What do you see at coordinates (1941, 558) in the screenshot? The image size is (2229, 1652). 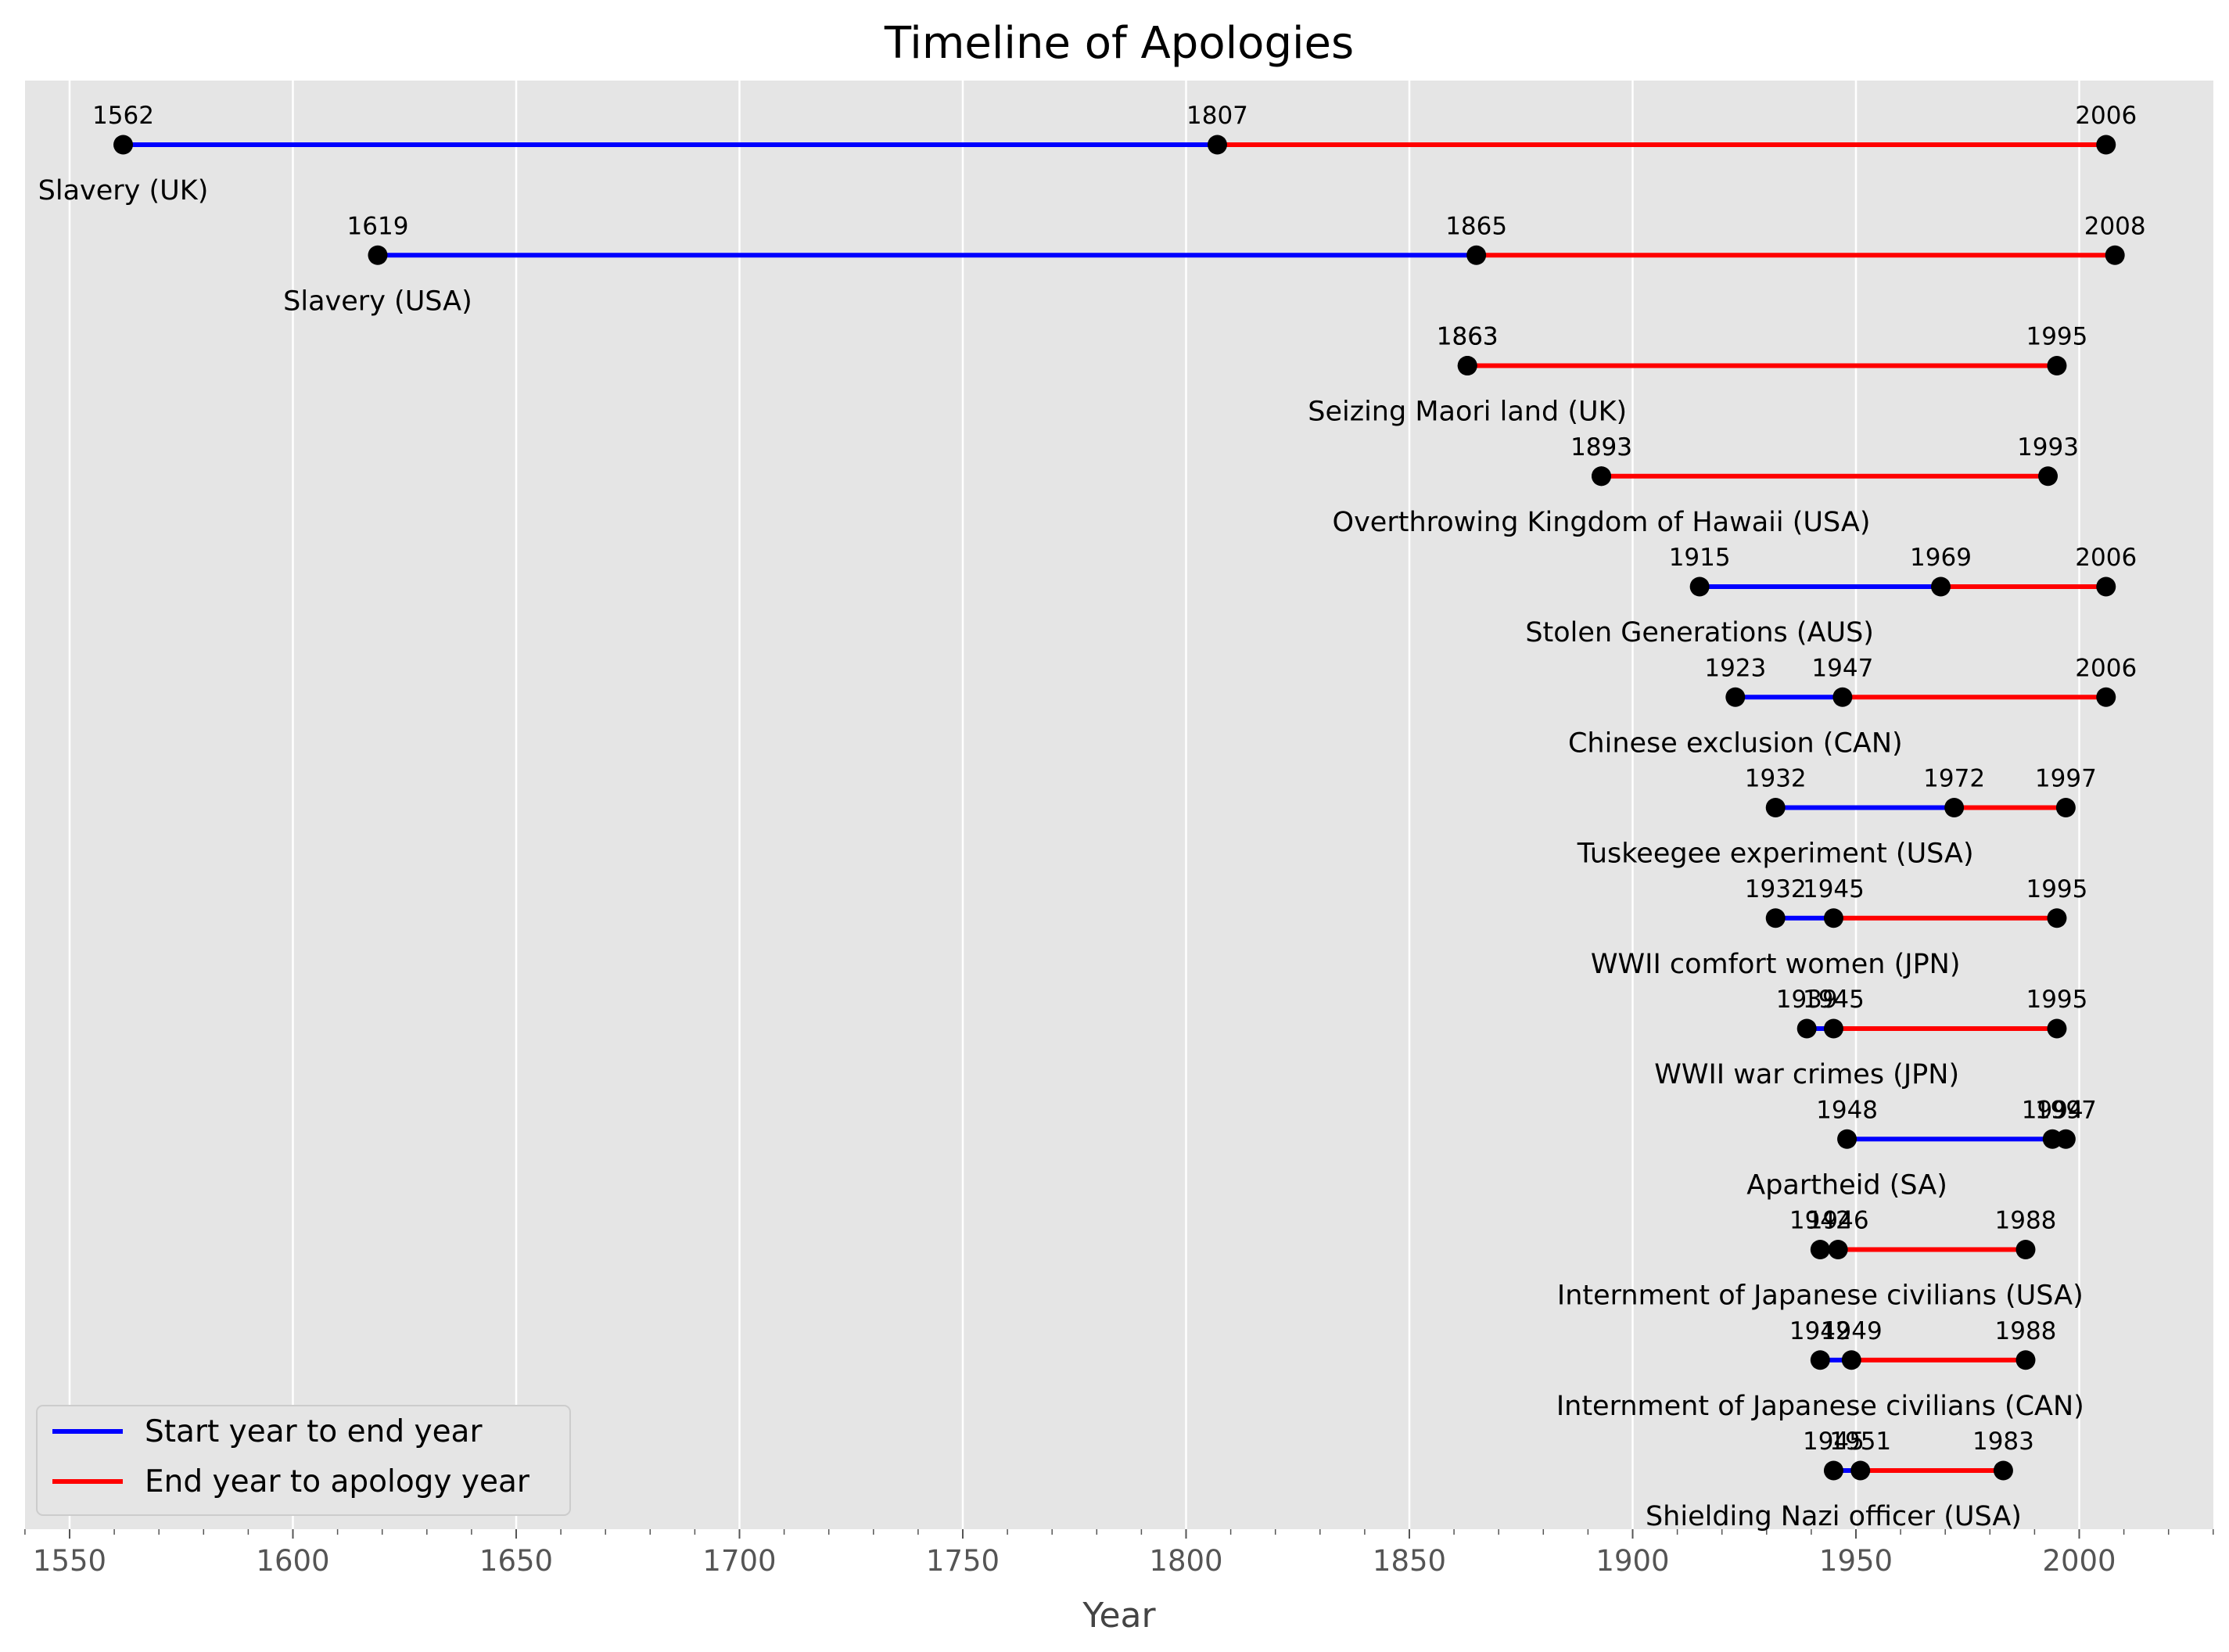 I see `value-label-end: 1969` at bounding box center [1941, 558].